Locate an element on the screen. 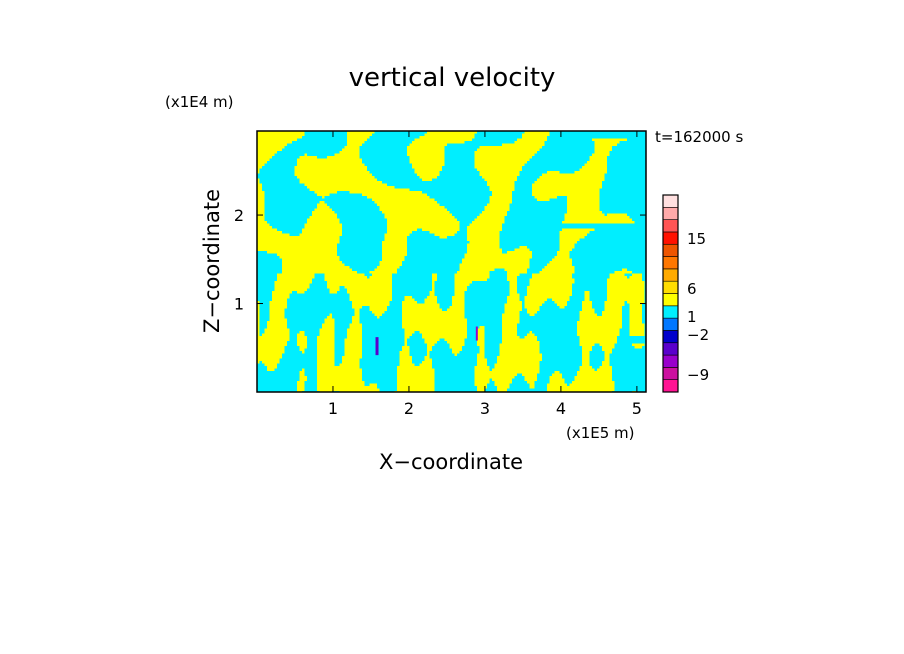 This screenshot has height=654, width=904. x-tick-label: 1 is located at coordinates (333, 408).